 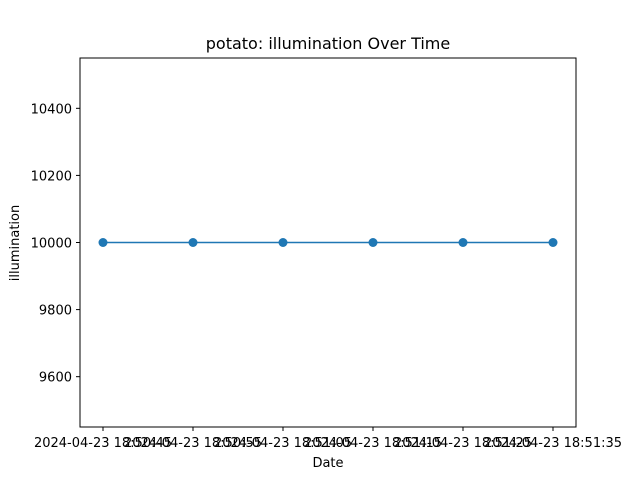 I want to click on x-tick-label: 2024-04-23 18:51:35, so click(x=553, y=443).